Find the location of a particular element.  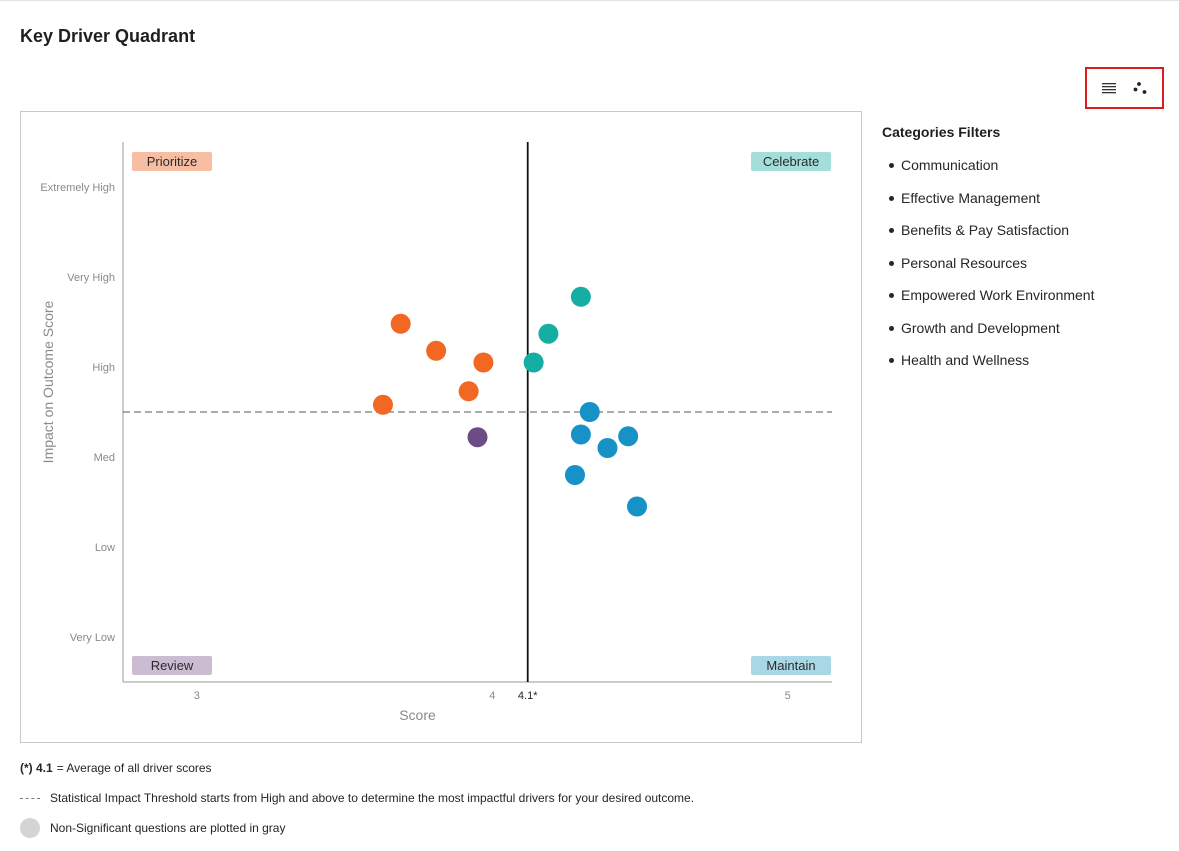

filter-item-benefits-pay: Benefits & Pay Satisfaction is located at coordinates (1027, 235).